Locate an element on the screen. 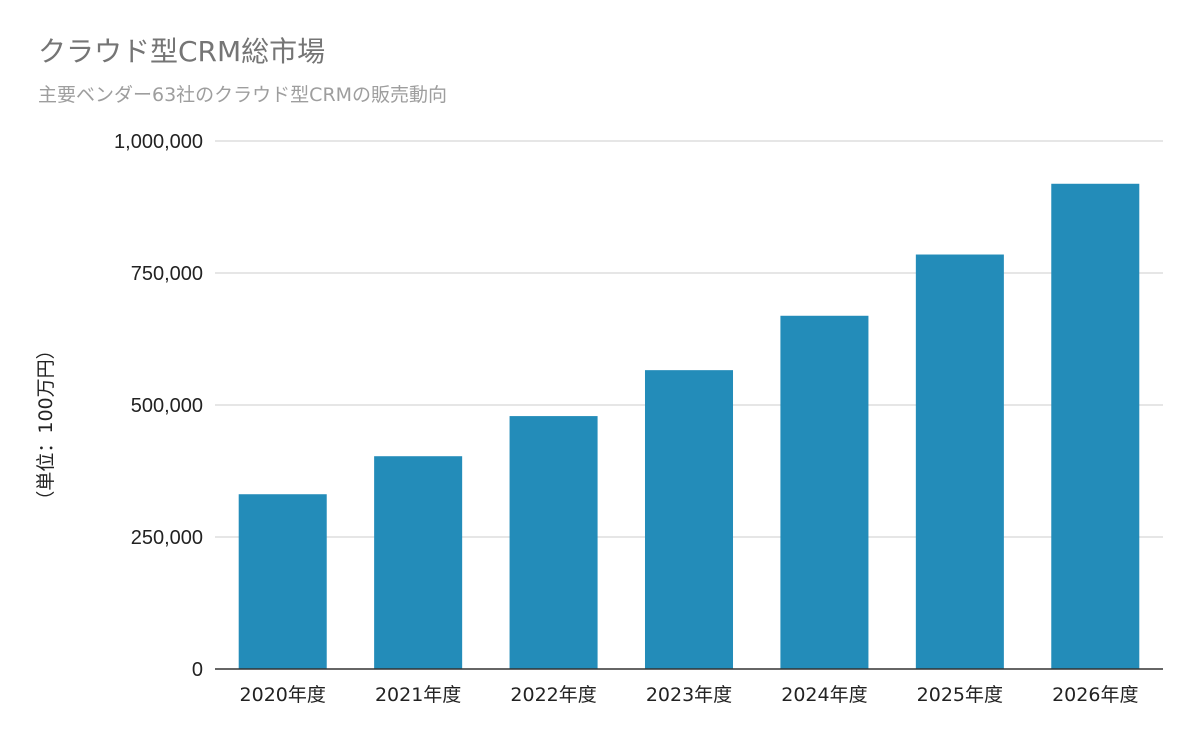  x-tick-label: 2026年度 is located at coordinates (1095, 695).